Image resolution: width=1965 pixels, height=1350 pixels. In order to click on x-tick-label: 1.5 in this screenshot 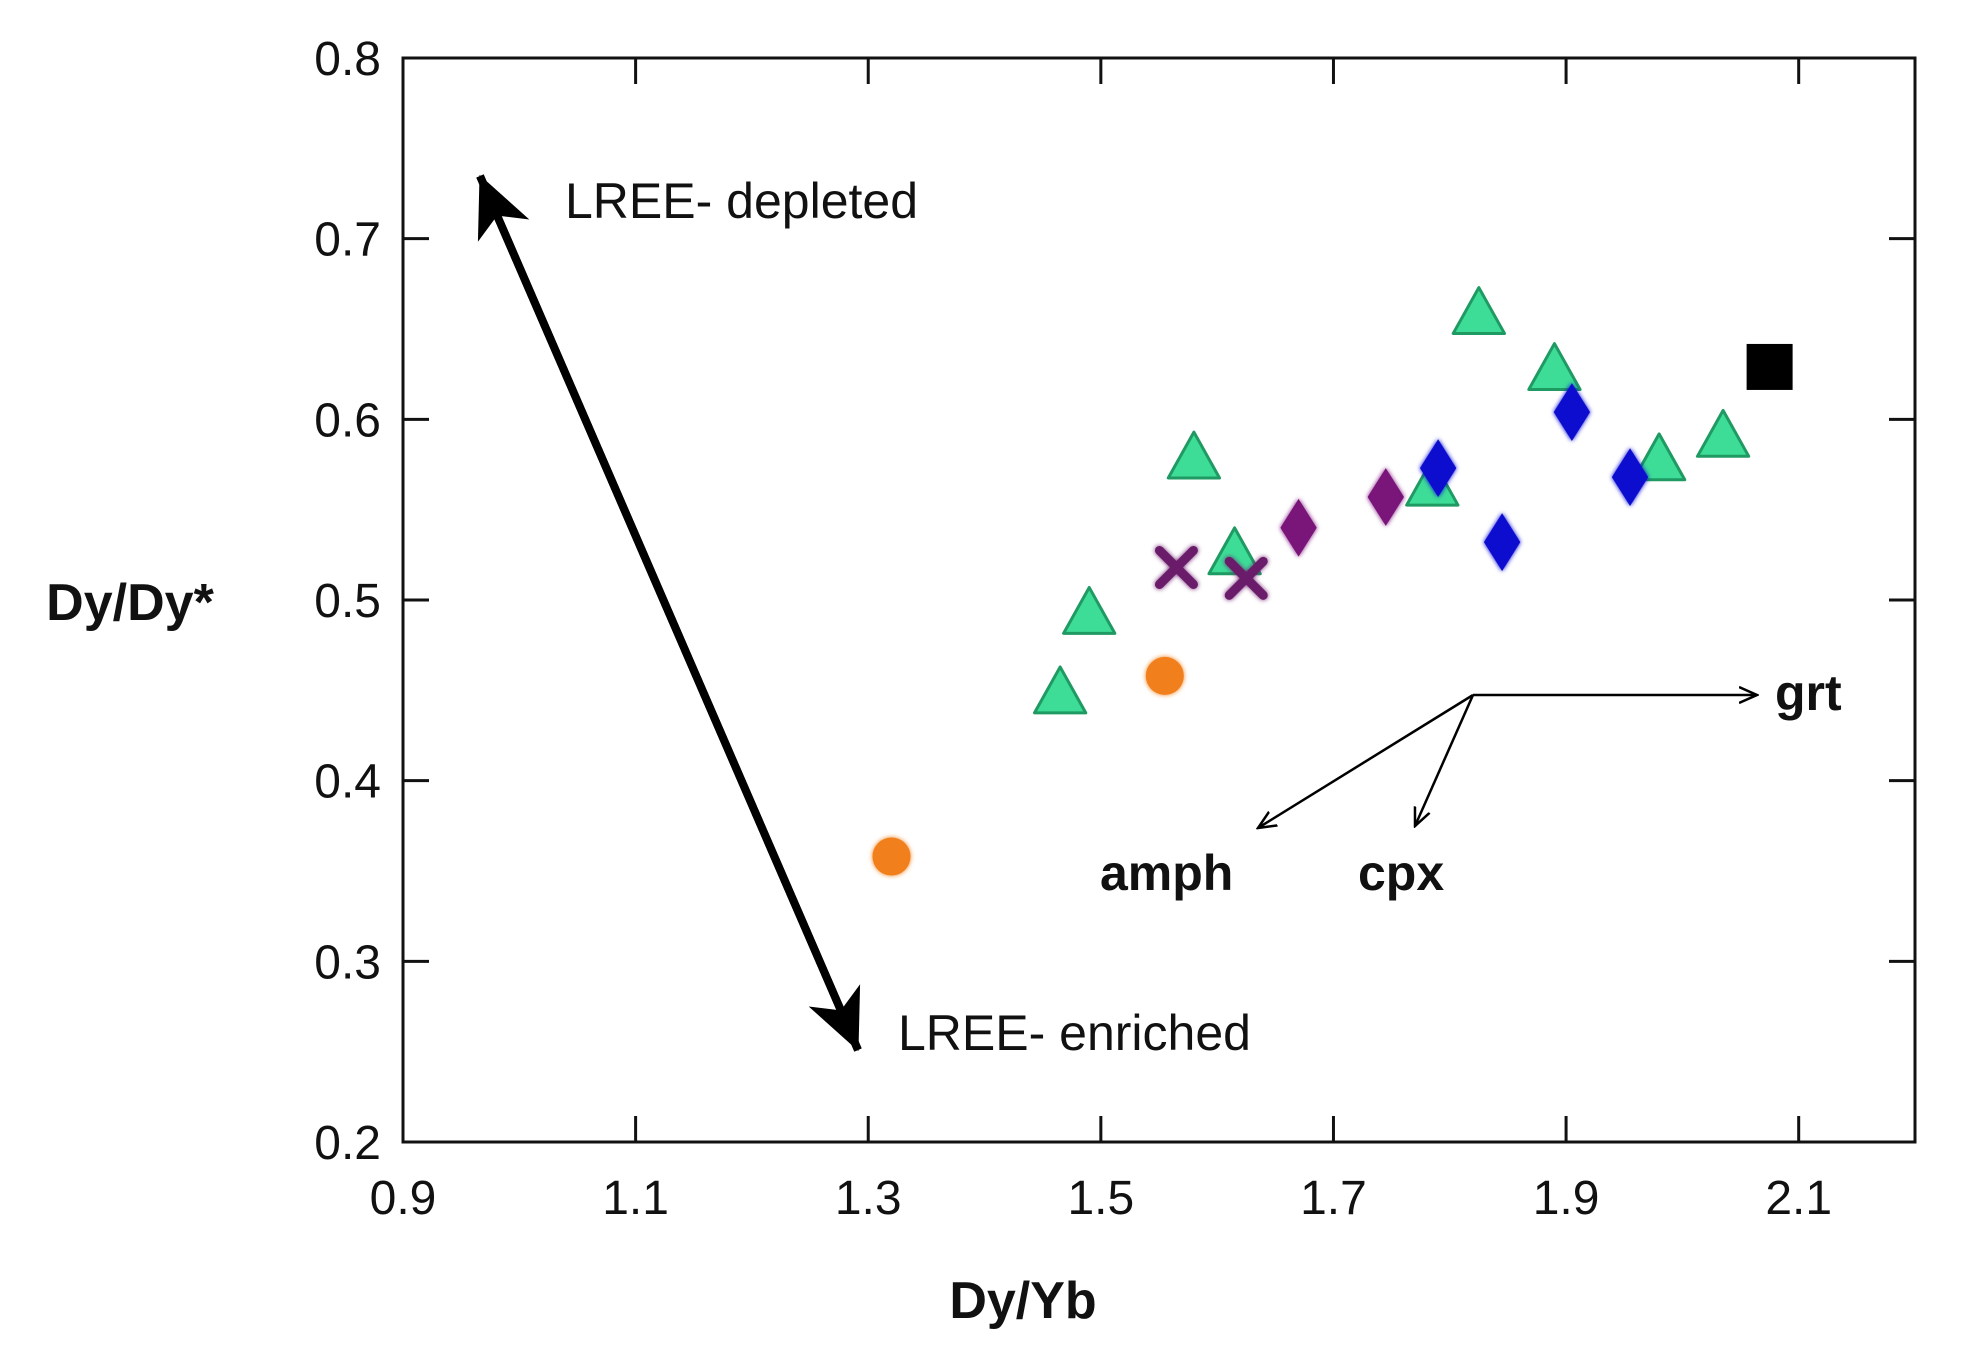, I will do `click(1100, 1198)`.